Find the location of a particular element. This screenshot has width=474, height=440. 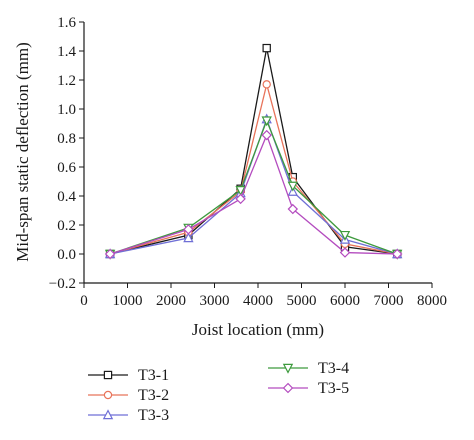

y-tick-label: 1.2 is located at coordinates (66, 81).